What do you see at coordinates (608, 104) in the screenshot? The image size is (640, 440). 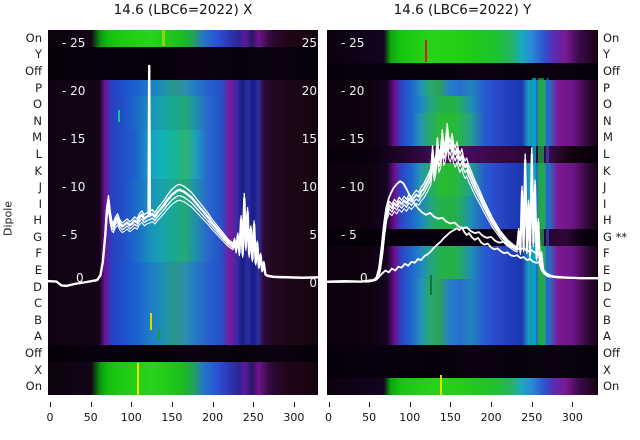 I see `dipole-label: O` at bounding box center [608, 104].